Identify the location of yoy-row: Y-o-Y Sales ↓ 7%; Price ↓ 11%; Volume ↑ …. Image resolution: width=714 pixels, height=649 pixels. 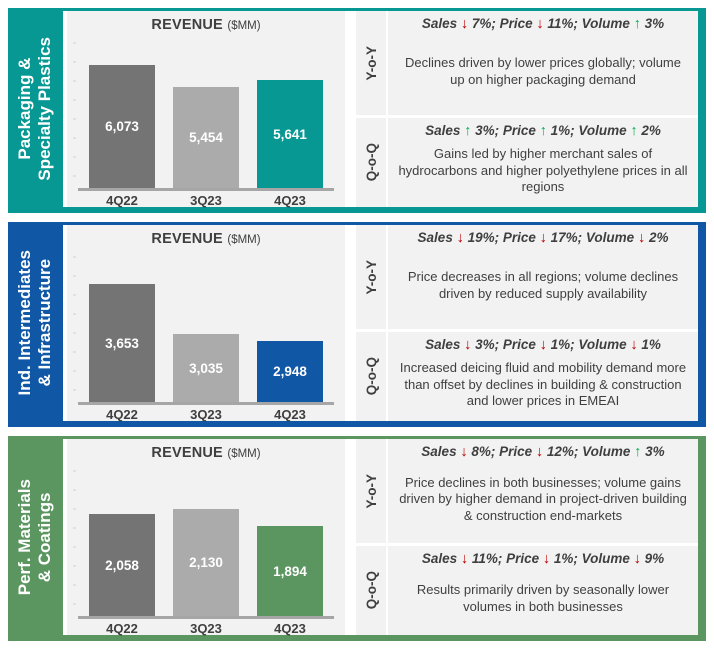
(527, 63).